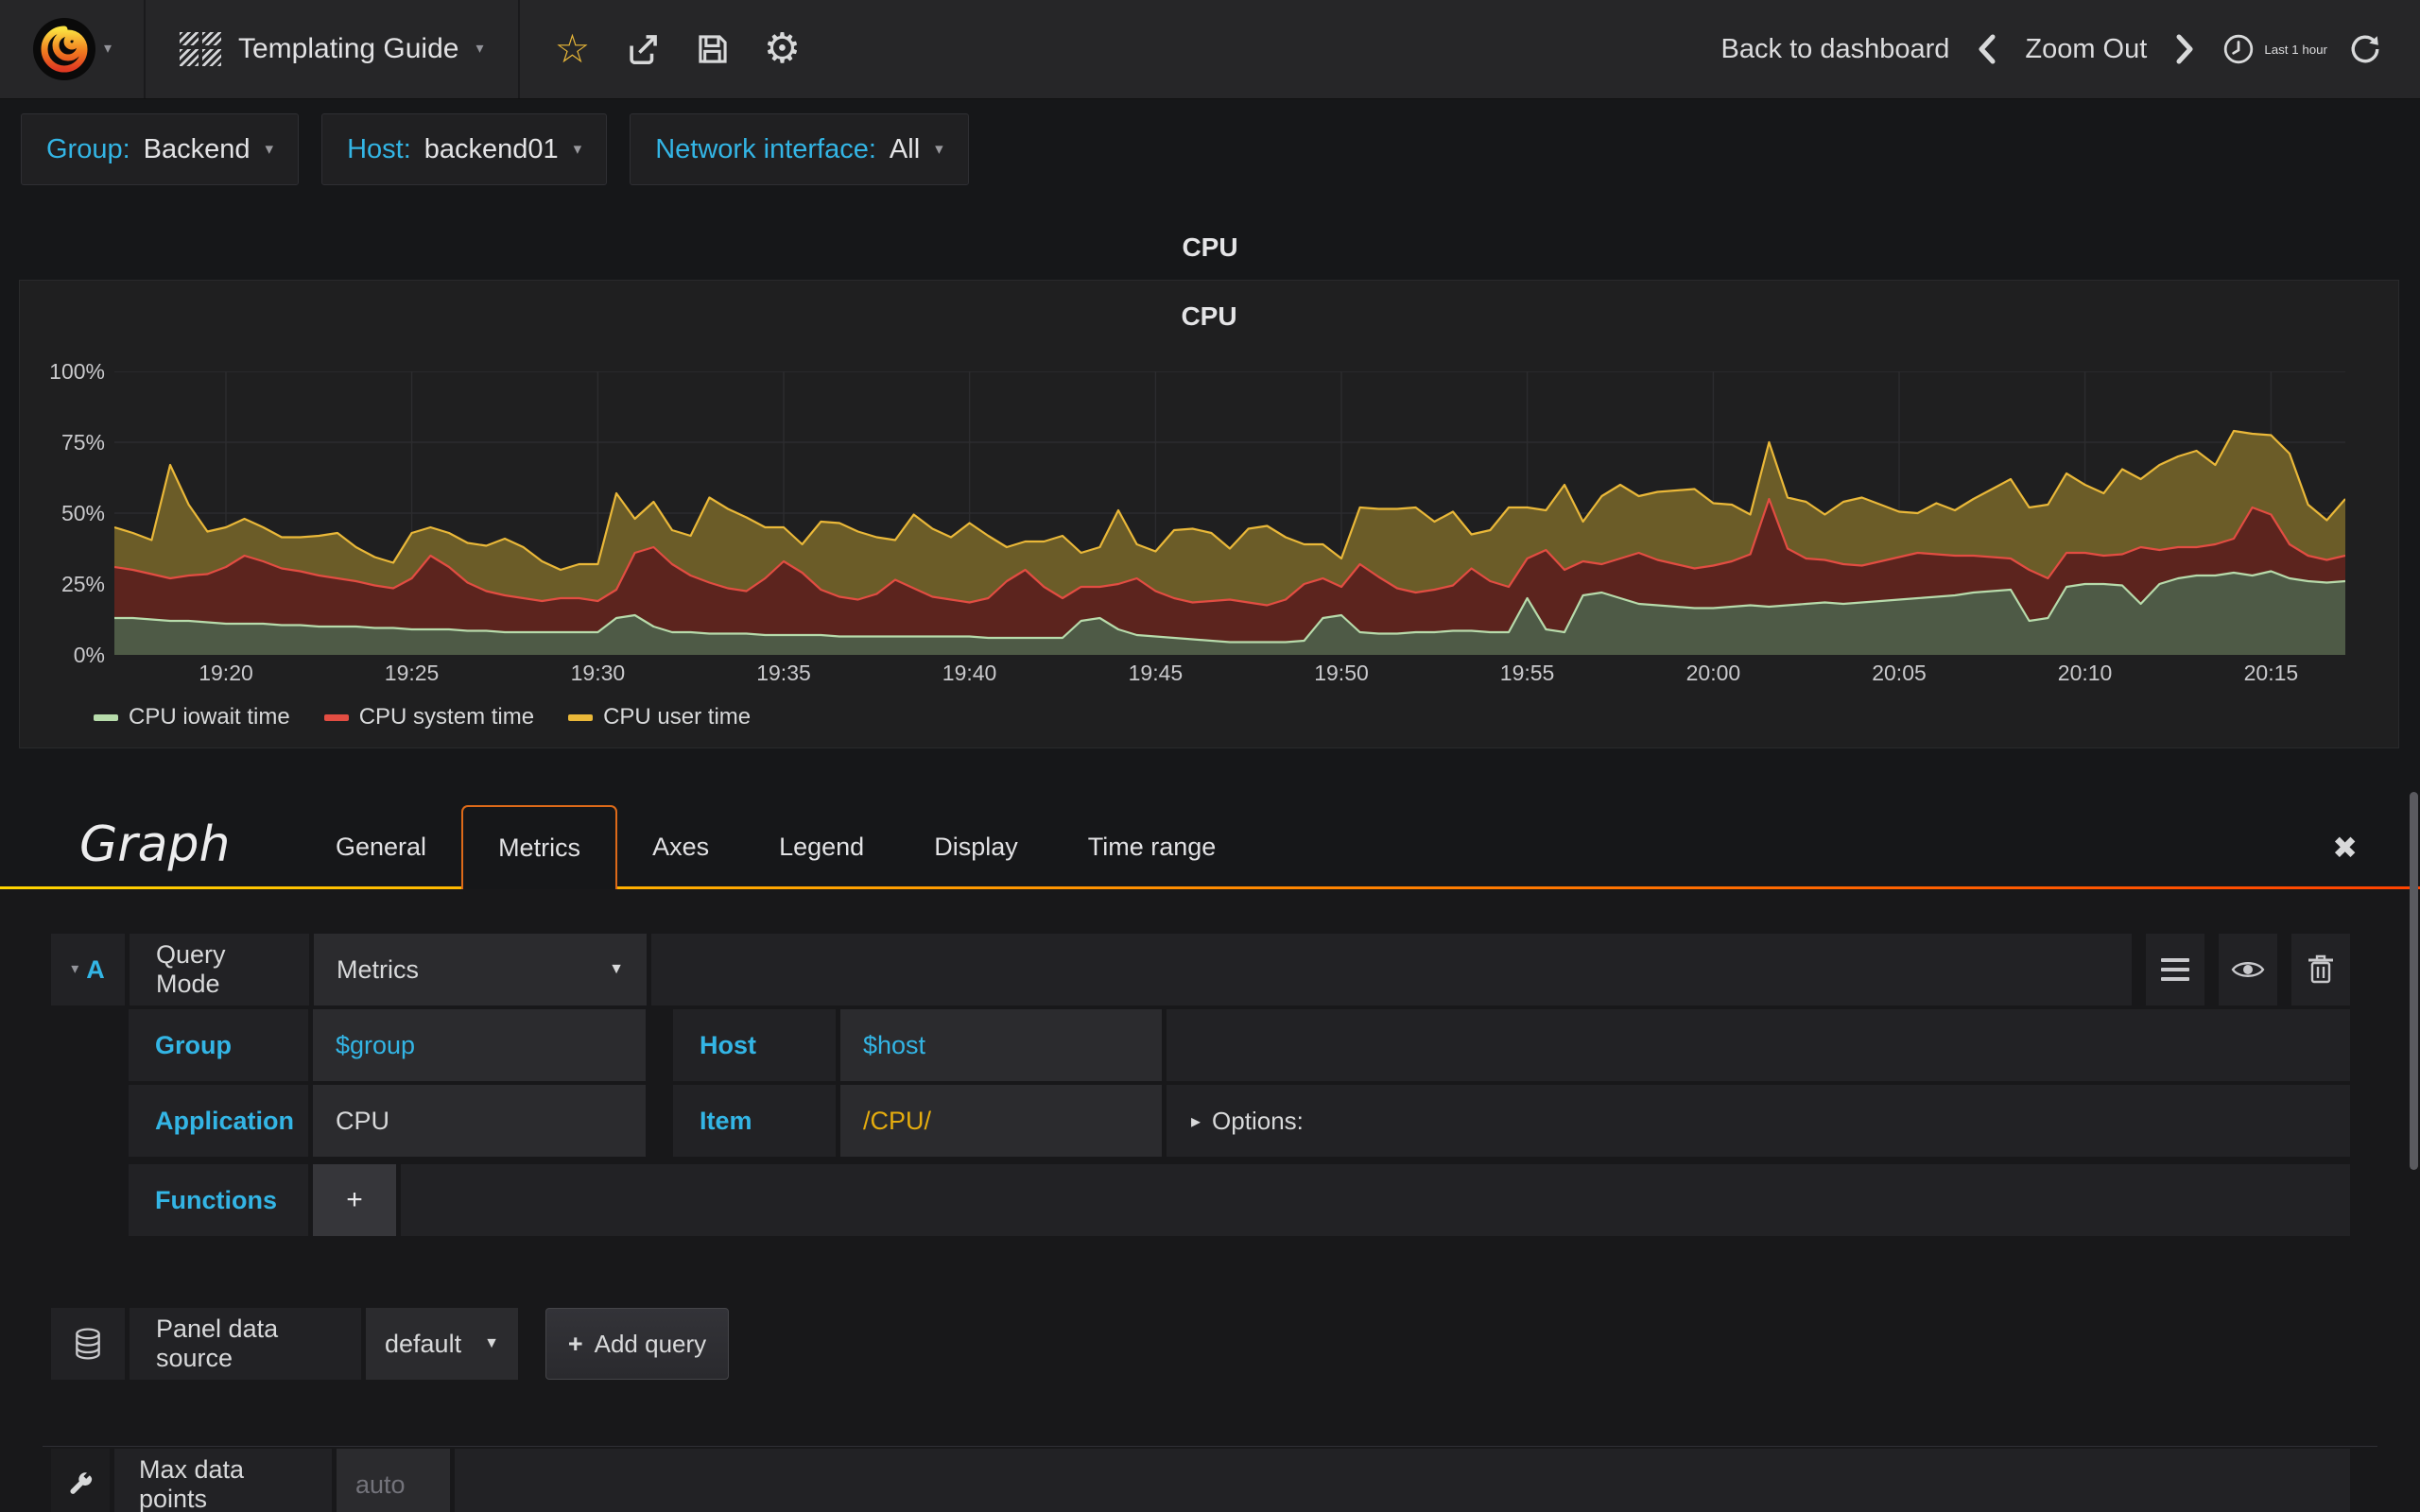  I want to click on x-tick-label: 20:10, so click(2085, 673).